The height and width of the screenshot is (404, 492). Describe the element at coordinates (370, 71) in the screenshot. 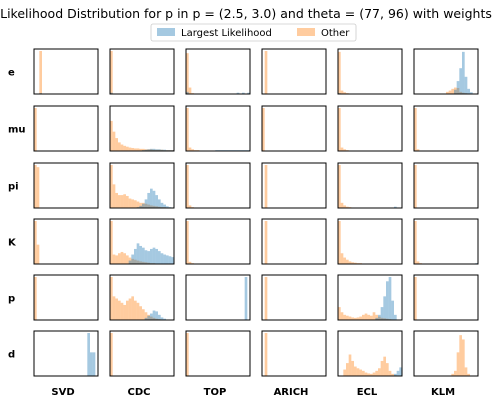

I see `panel-e-ecl` at that location.